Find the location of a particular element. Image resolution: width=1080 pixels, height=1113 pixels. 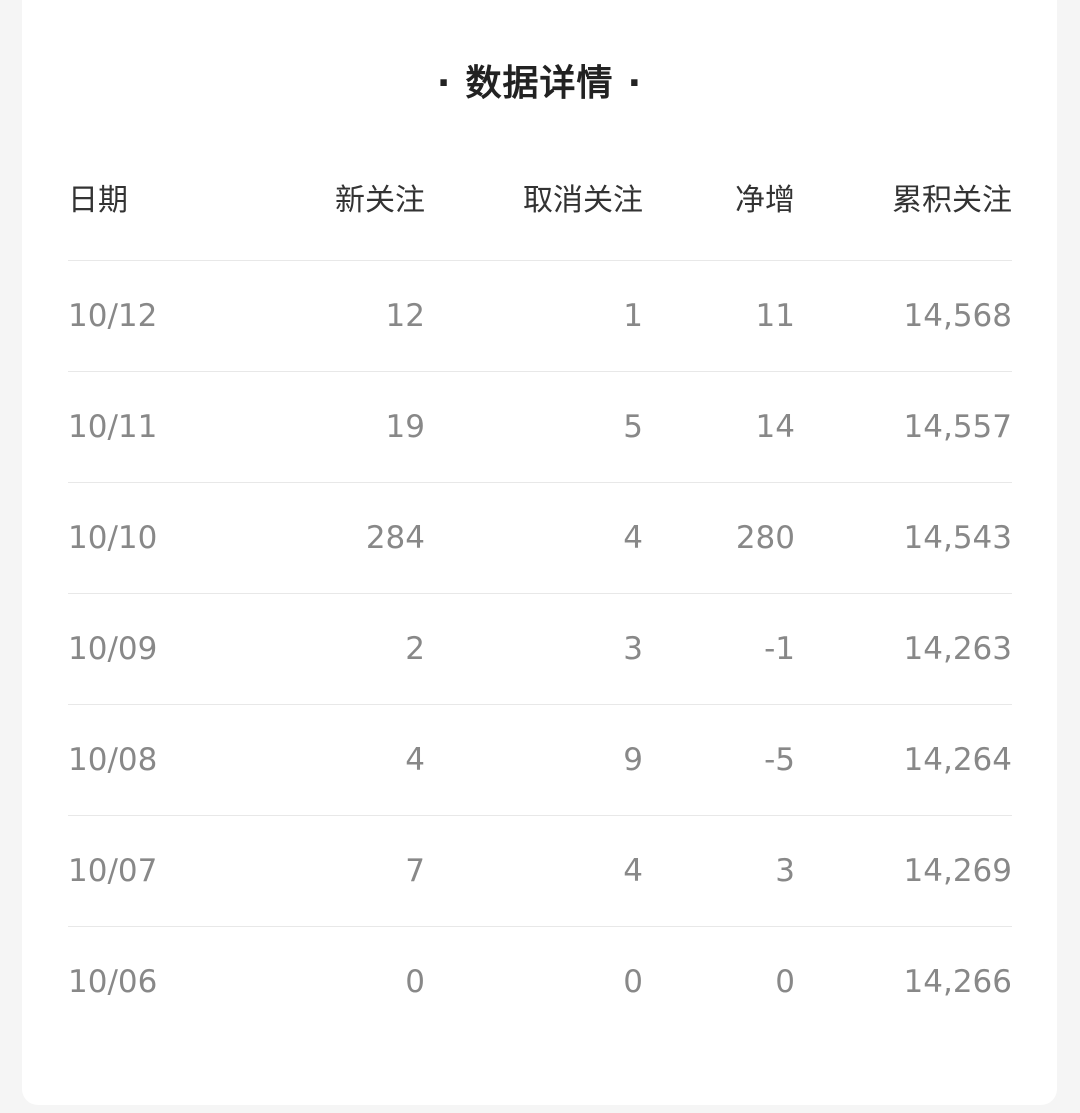

cell-new-follows: 4 is located at coordinates (415, 760).